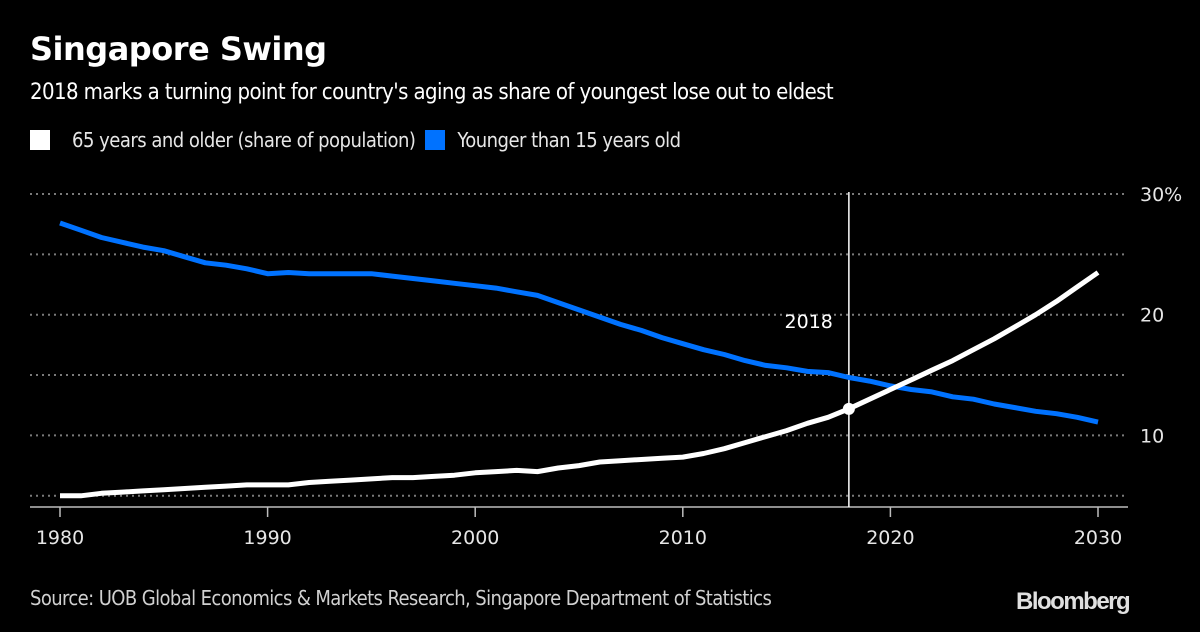 This screenshot has height=632, width=1200. I want to click on x-tick-label: 1990, so click(267, 538).